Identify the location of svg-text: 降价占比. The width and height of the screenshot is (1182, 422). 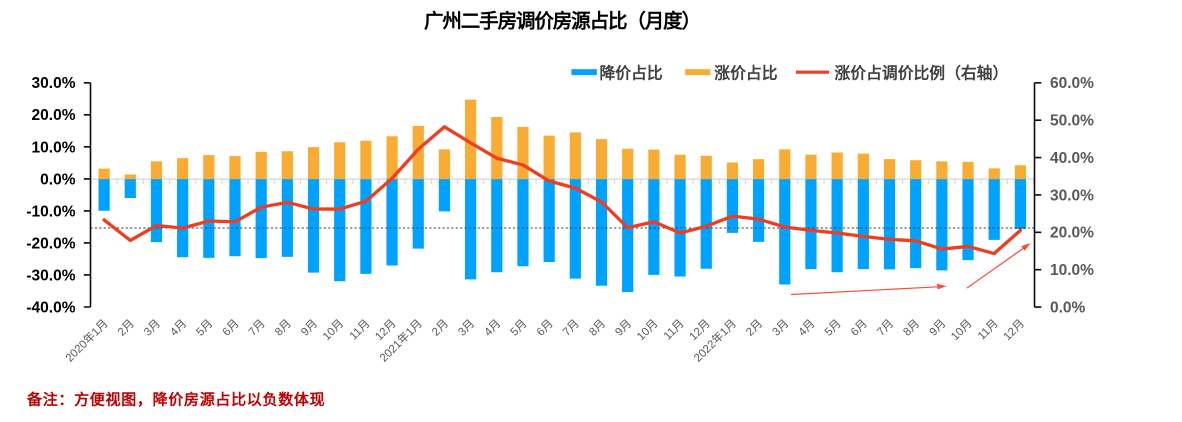
(631, 73).